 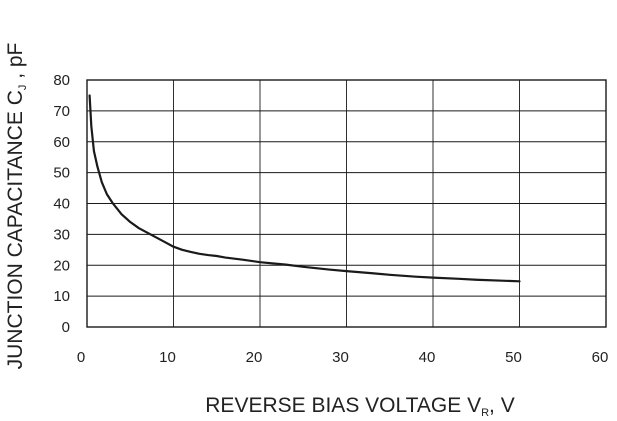 What do you see at coordinates (61, 296) in the screenshot?
I see `y-tick-label: 10` at bounding box center [61, 296].